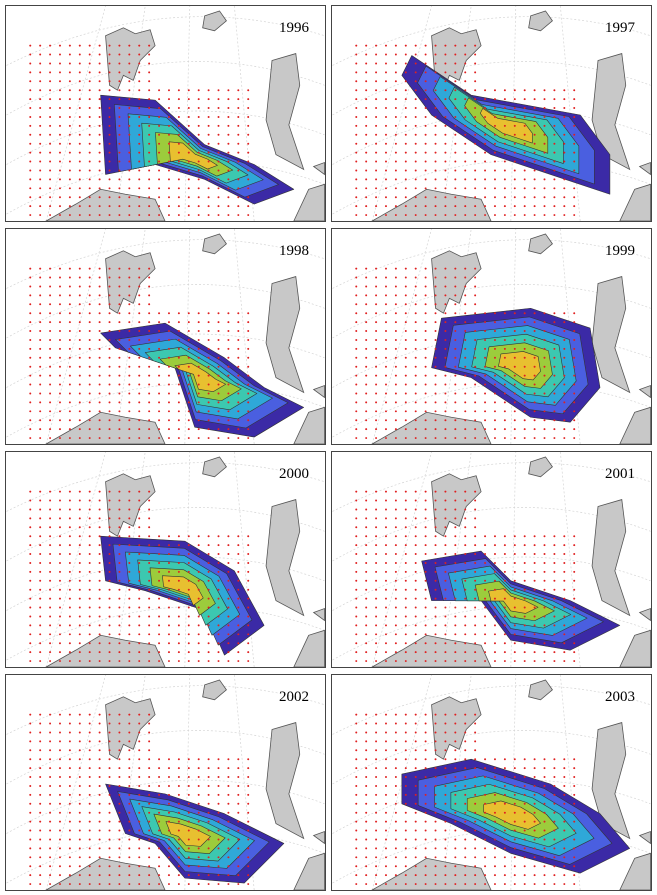 Image resolution: width=657 pixels, height=895 pixels. I want to click on year-label: 2001, so click(620, 474).